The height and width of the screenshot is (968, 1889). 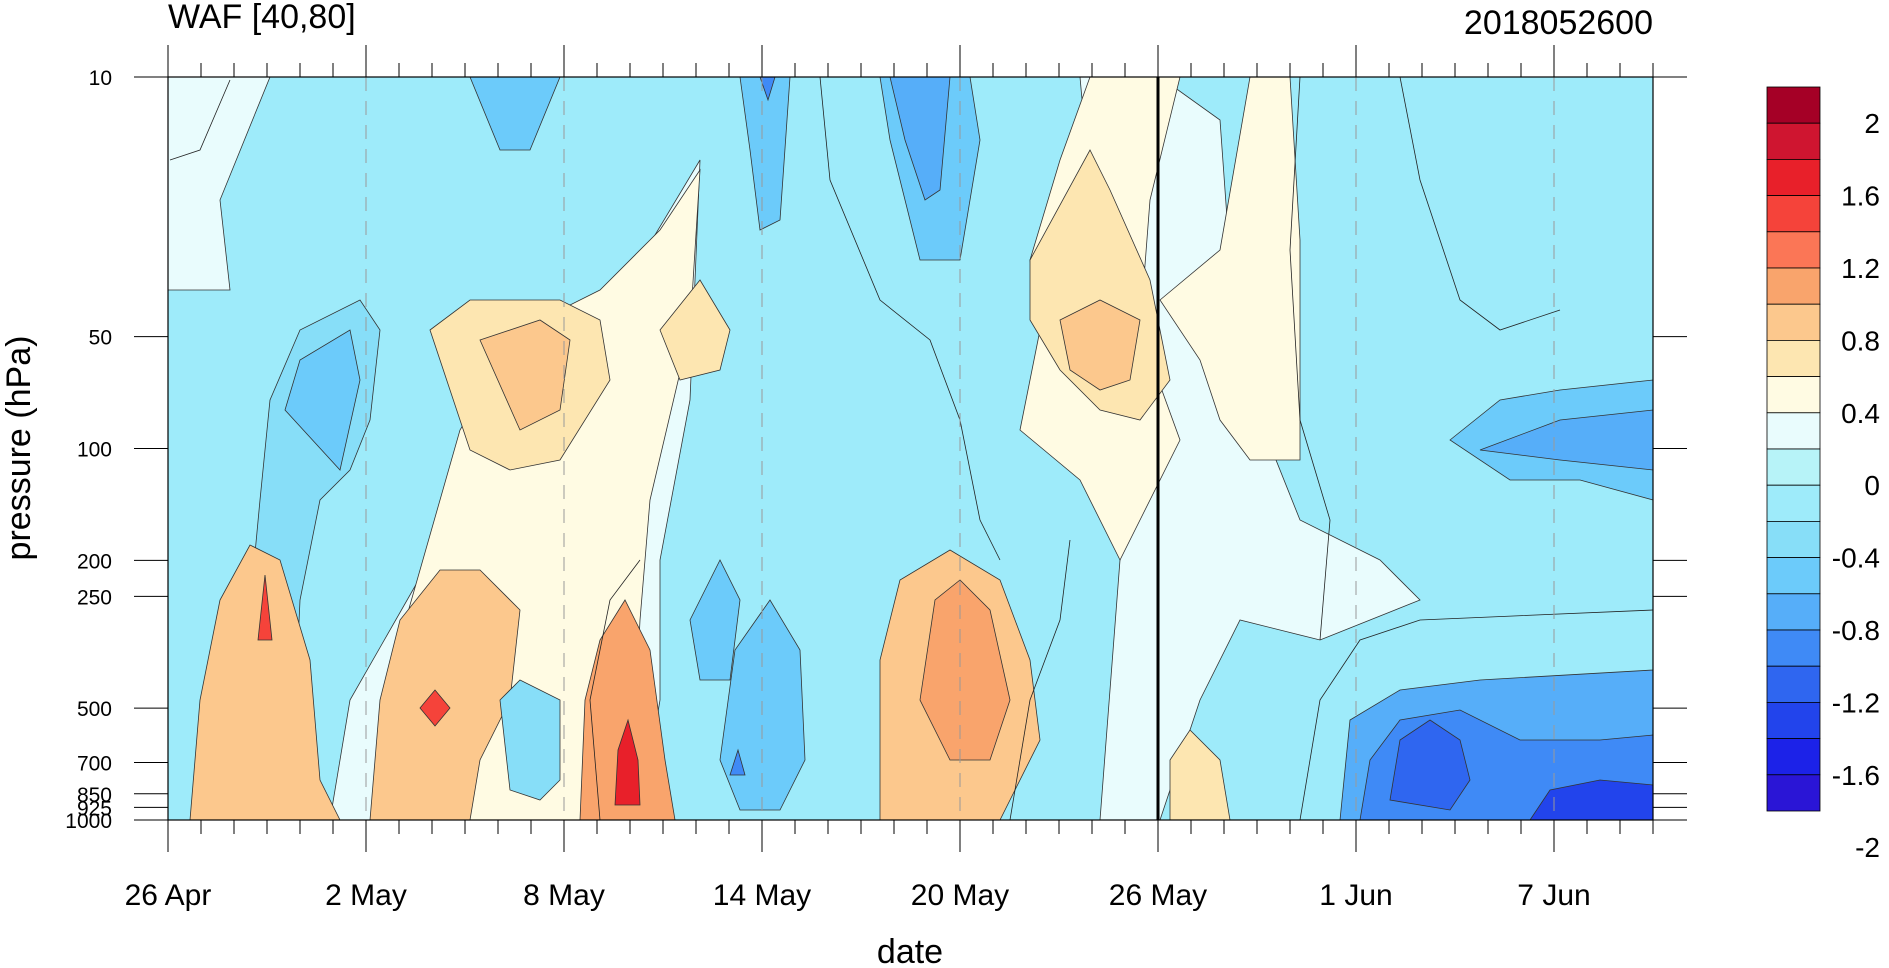 What do you see at coordinates (94, 808) in the screenshot?
I see `y-tick-label: 925` at bounding box center [94, 808].